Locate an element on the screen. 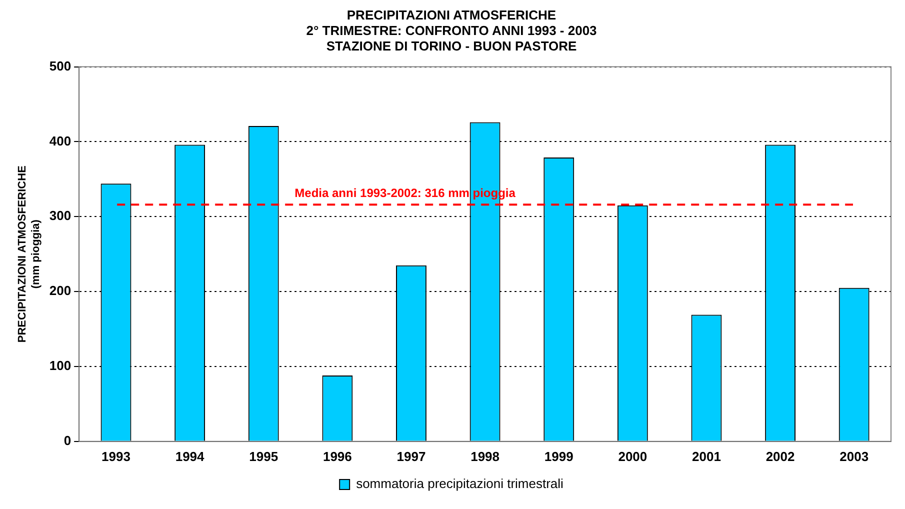 This screenshot has height=509, width=905. x-tick-label: 2003 is located at coordinates (854, 456).